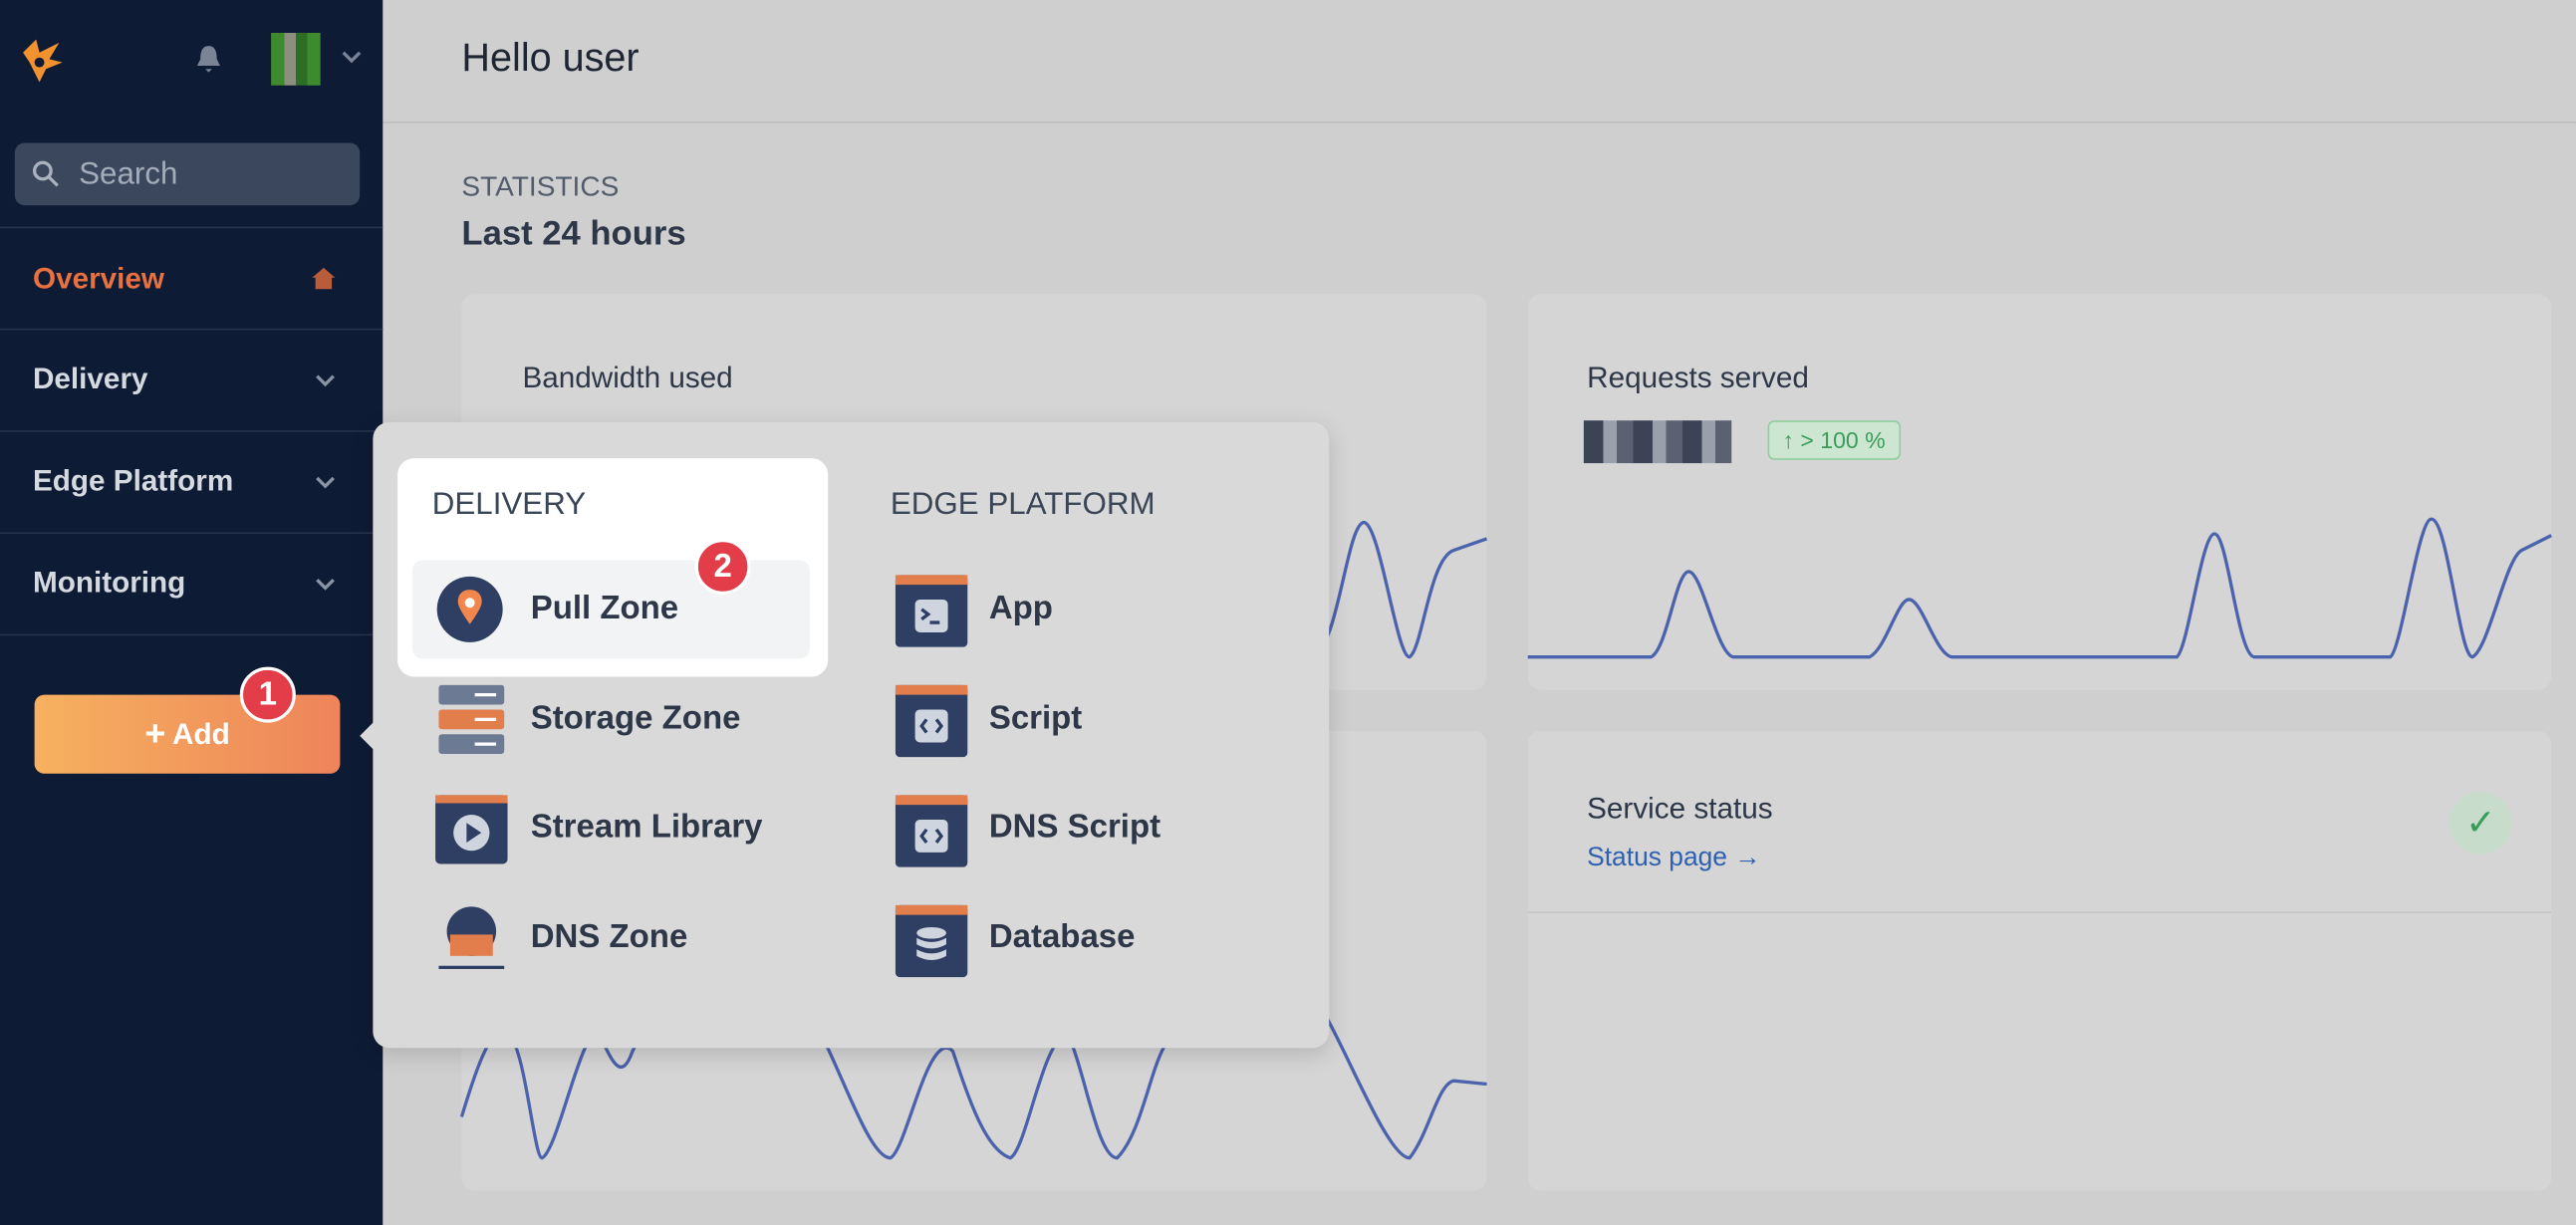 The image size is (2576, 1225). Describe the element at coordinates (187, 174) in the screenshot. I see `search-box` at that location.